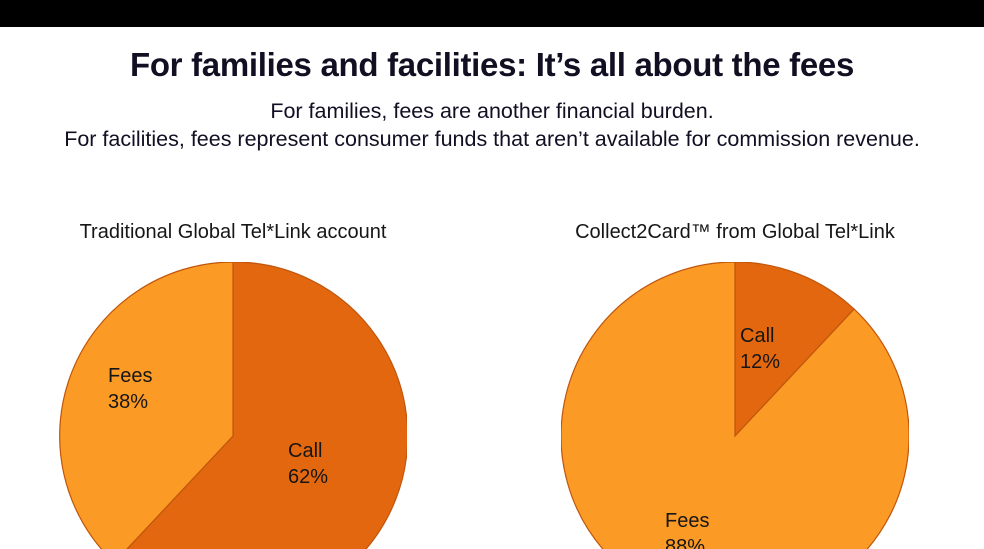  What do you see at coordinates (128, 402) in the screenshot?
I see `slice-label-fees-left-pct: 38%` at bounding box center [128, 402].